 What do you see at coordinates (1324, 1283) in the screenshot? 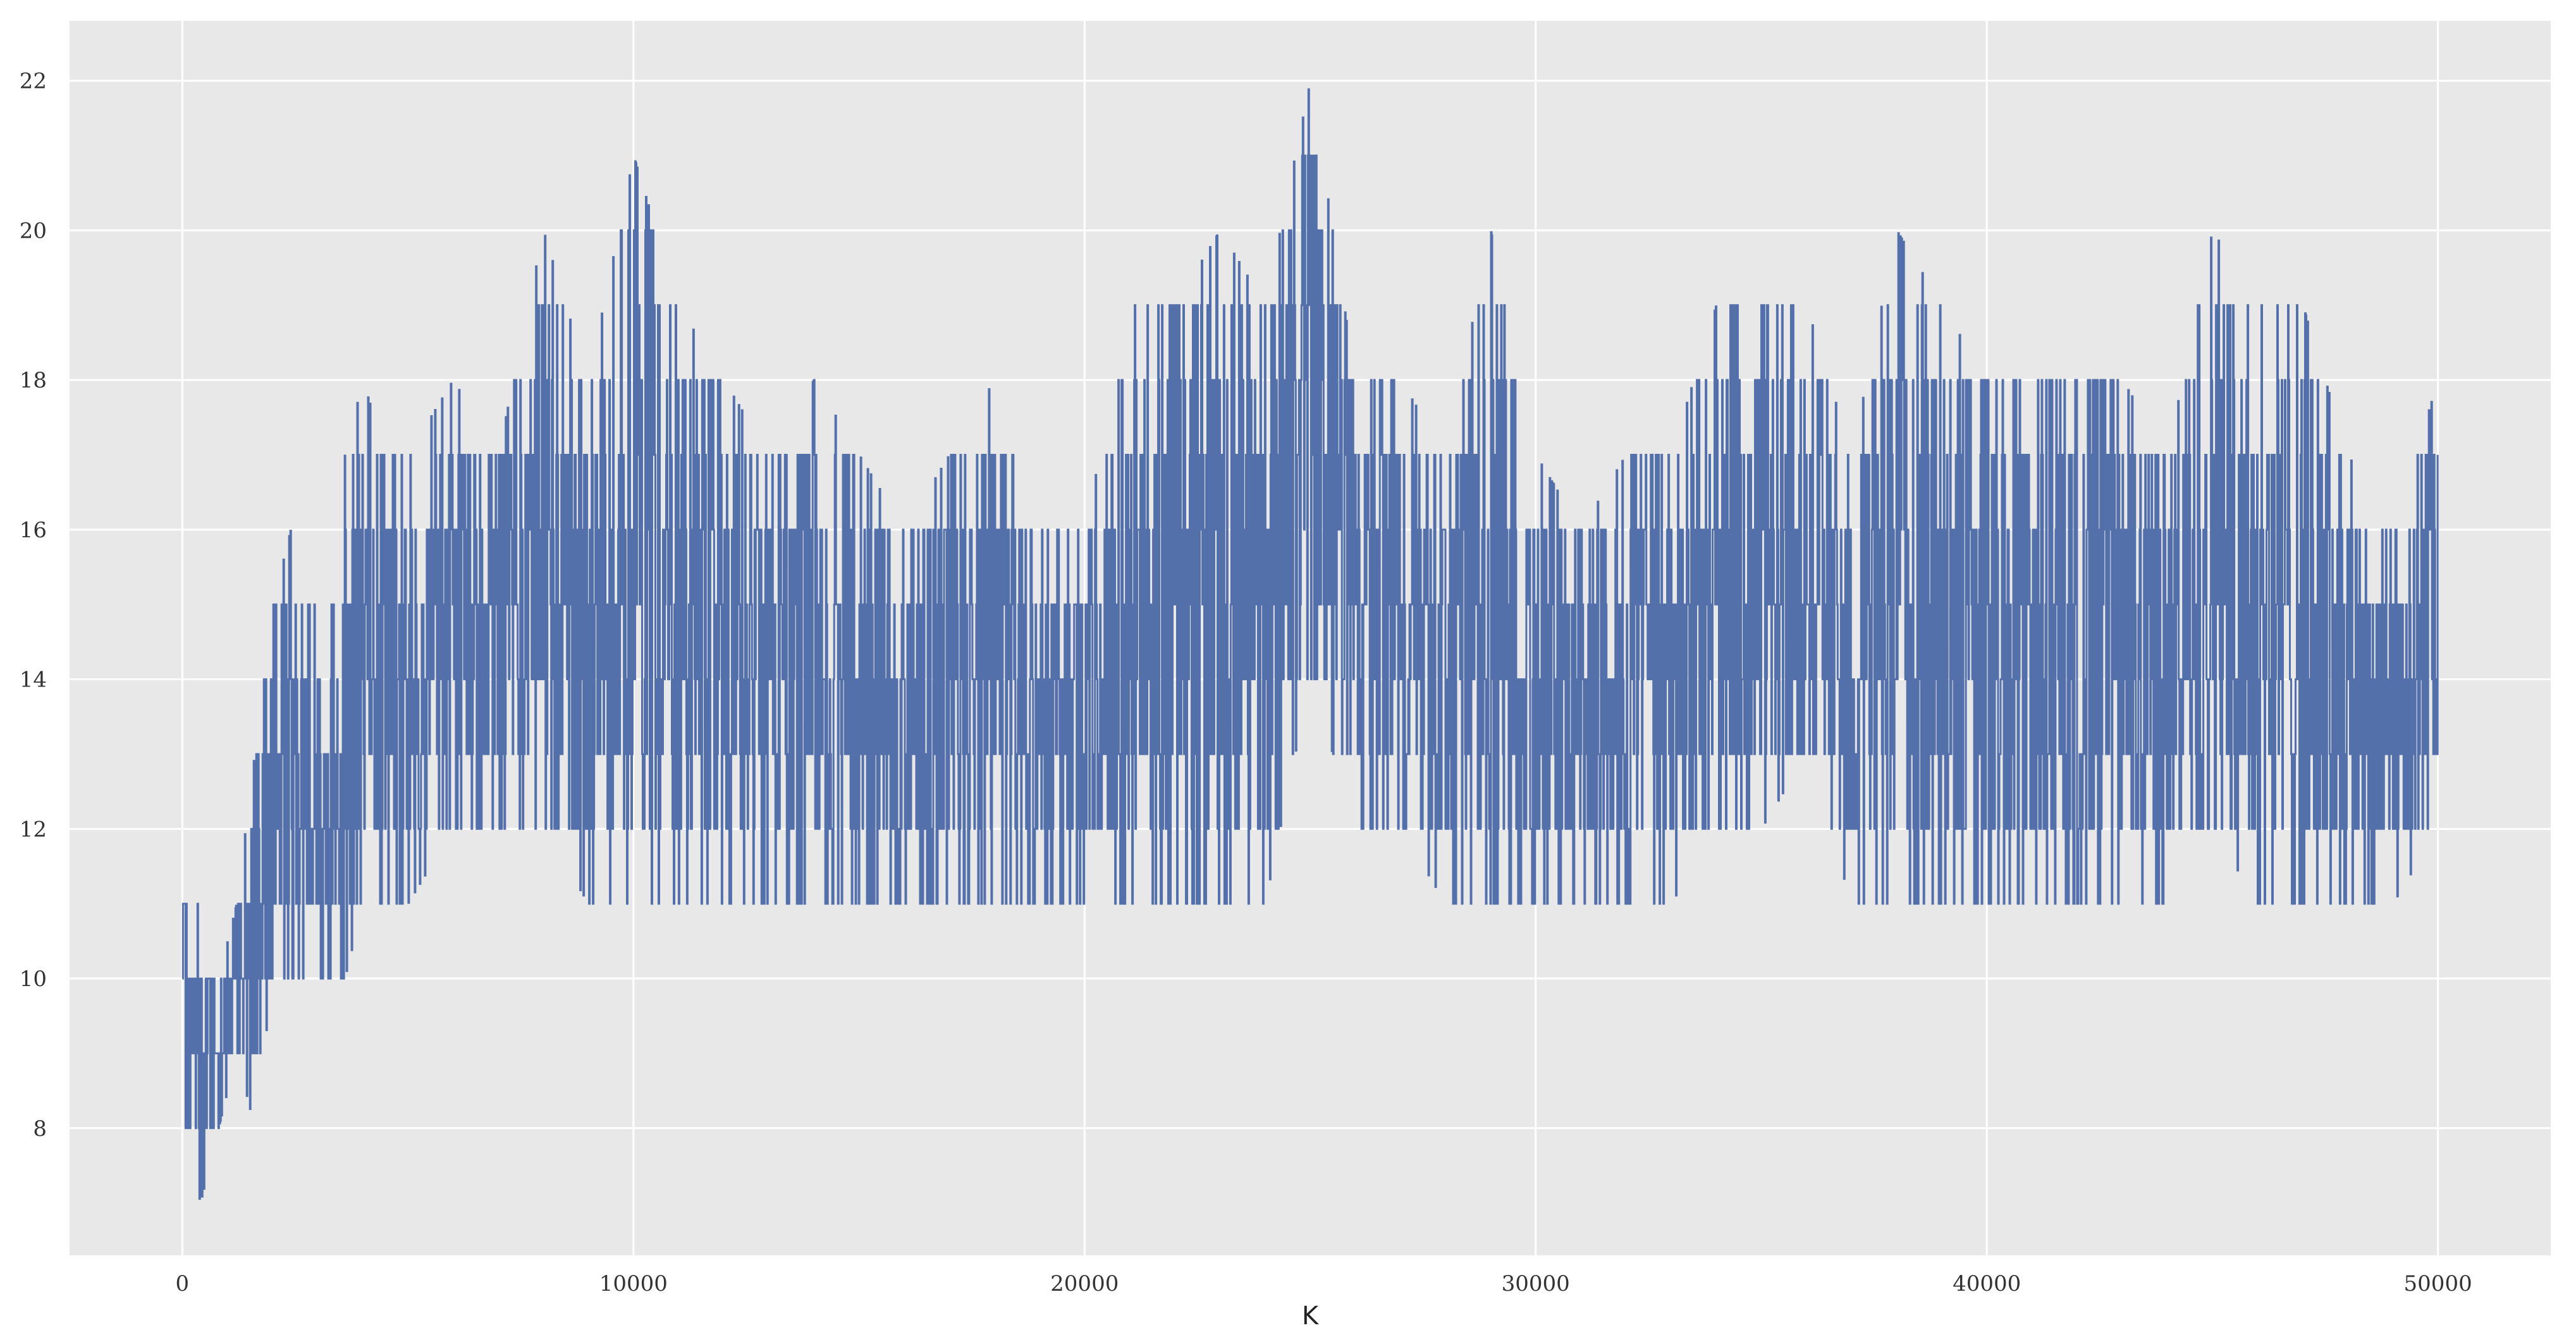
I see `x-axis-ticks: 0 10000 20000 30000 40000 50000` at bounding box center [1324, 1283].